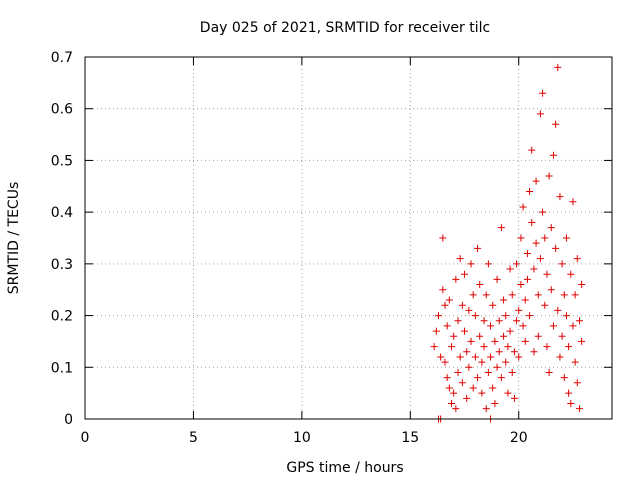 The image size is (640, 480). I want to click on y-tick-label: 0.4, so click(62, 213).